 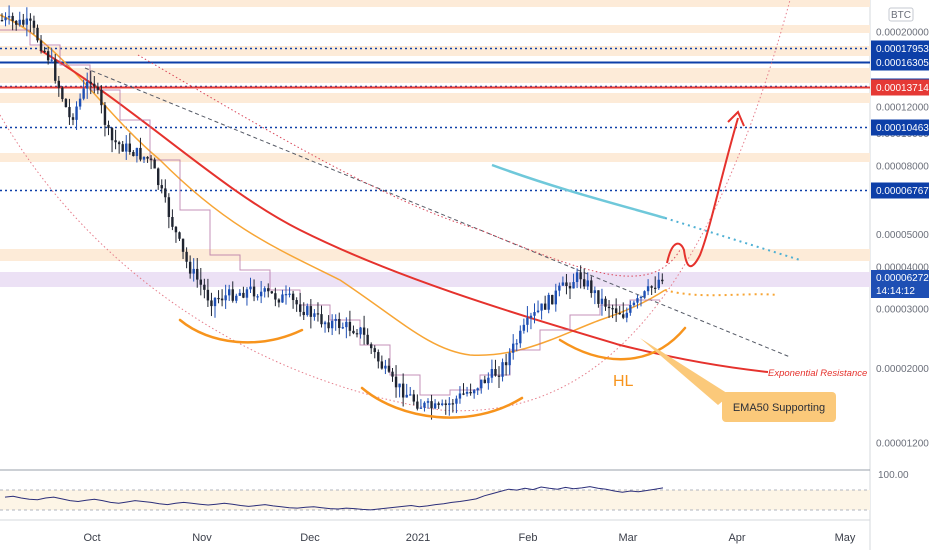 I want to click on current-price-box, so click(x=900, y=284).